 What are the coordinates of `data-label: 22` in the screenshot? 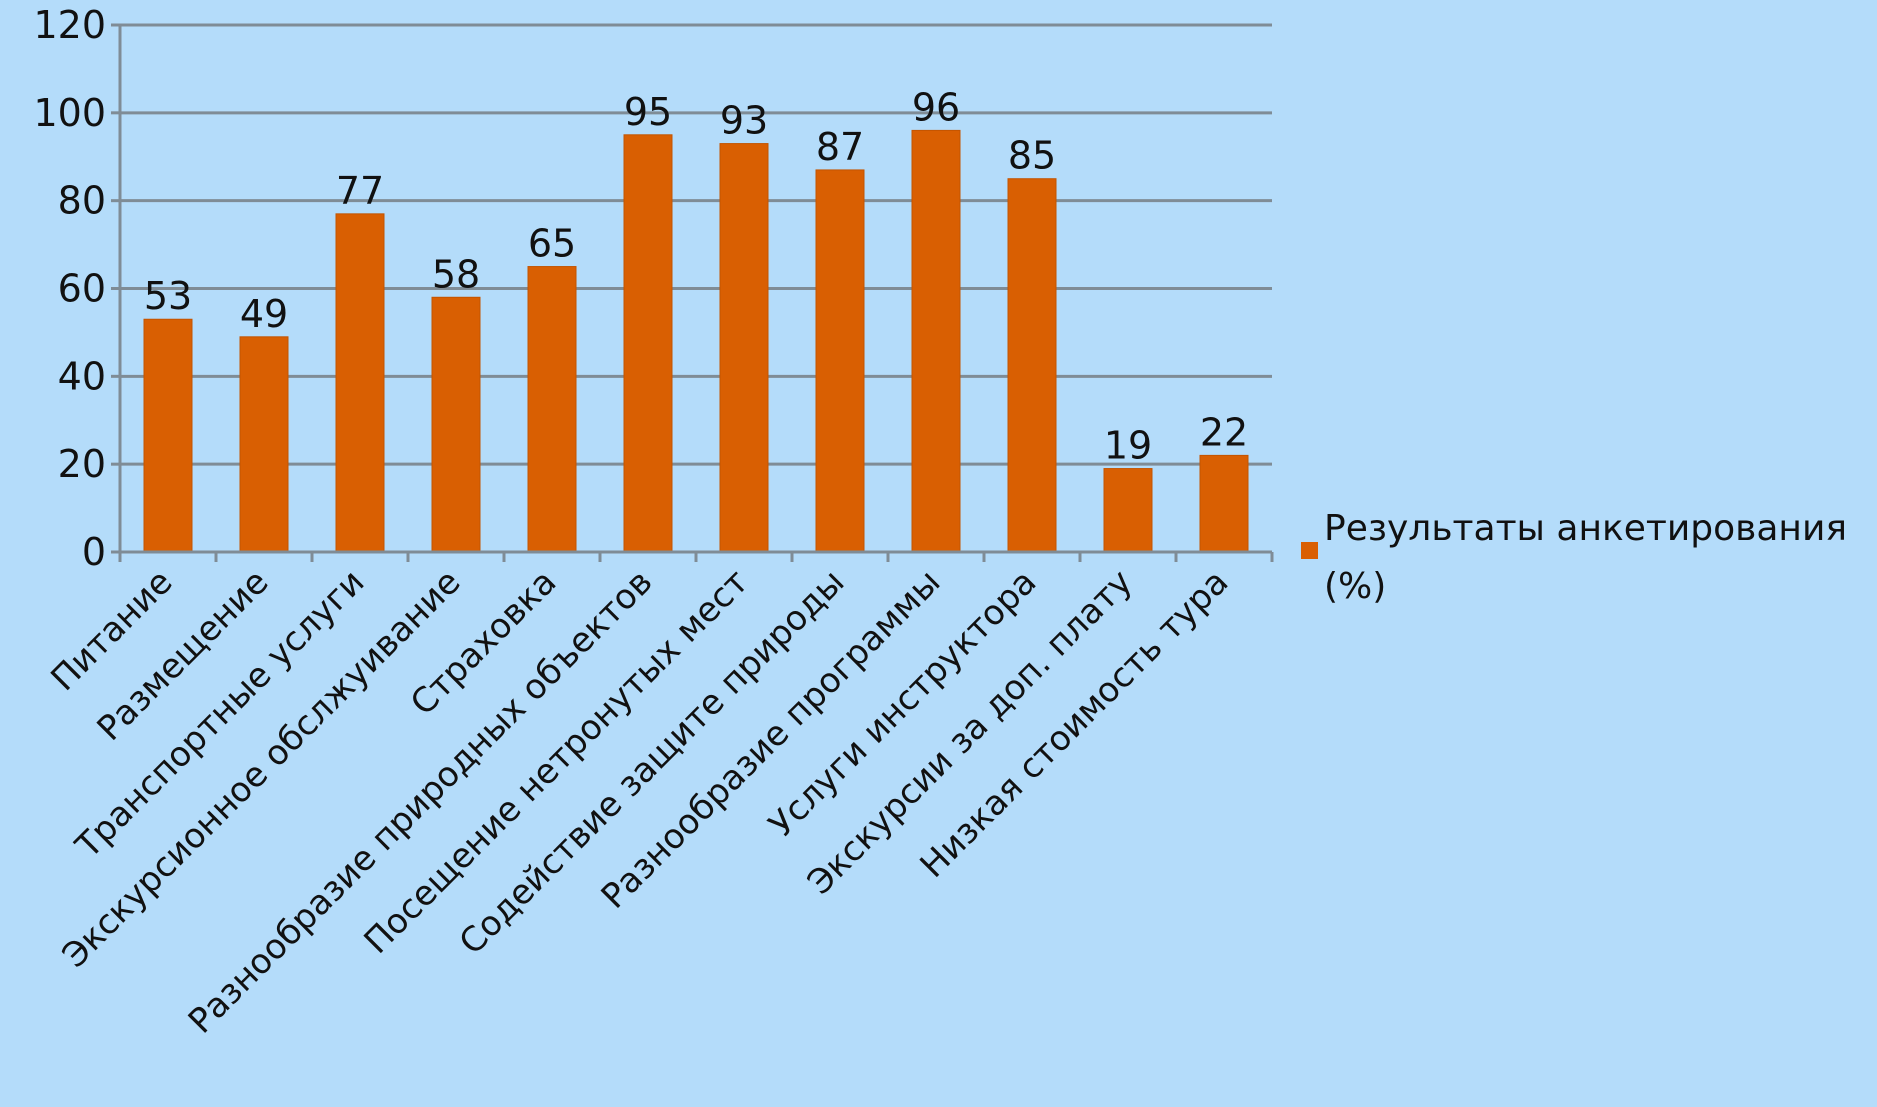 It's located at (1224, 432).